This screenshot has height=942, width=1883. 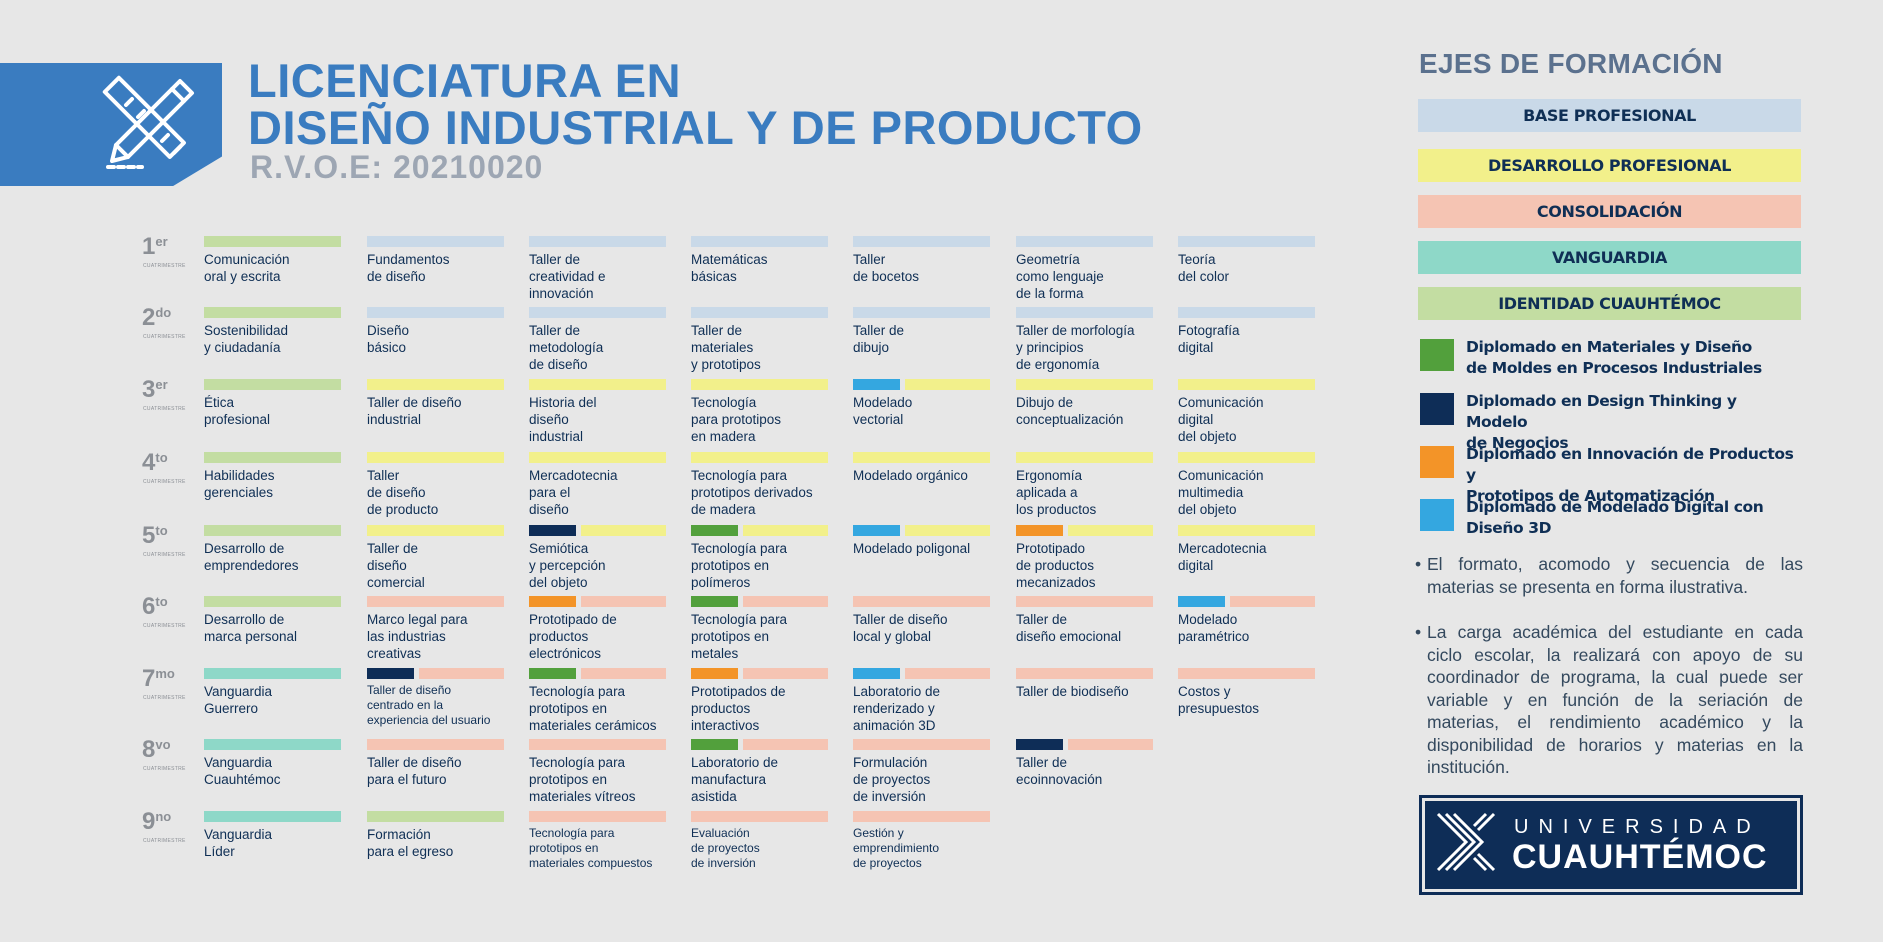 What do you see at coordinates (149, 606) in the screenshot?
I see `term-number: 6` at bounding box center [149, 606].